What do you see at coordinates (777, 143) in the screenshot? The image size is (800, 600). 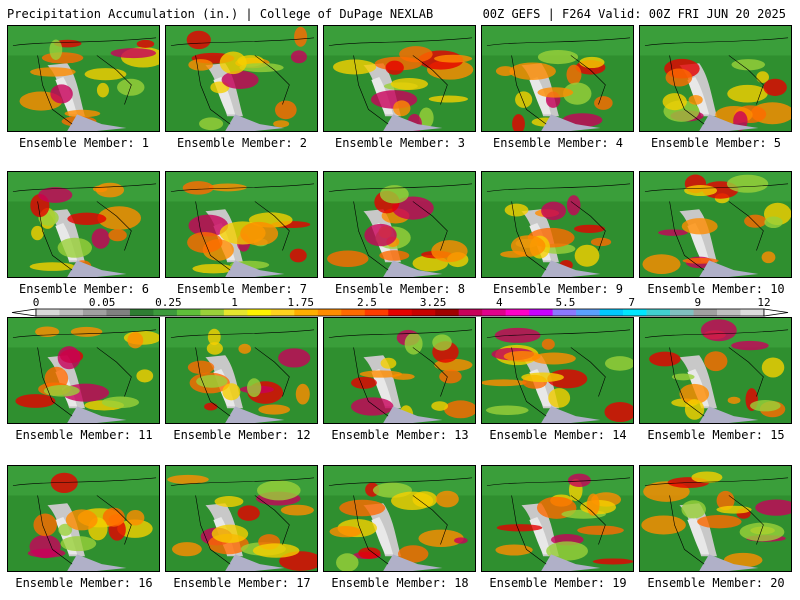 I see `member-number: 5` at bounding box center [777, 143].